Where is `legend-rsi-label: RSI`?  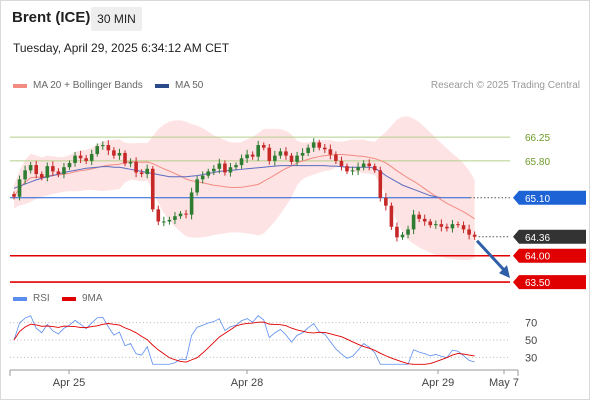
legend-rsi-label: RSI is located at coordinates (41, 298).